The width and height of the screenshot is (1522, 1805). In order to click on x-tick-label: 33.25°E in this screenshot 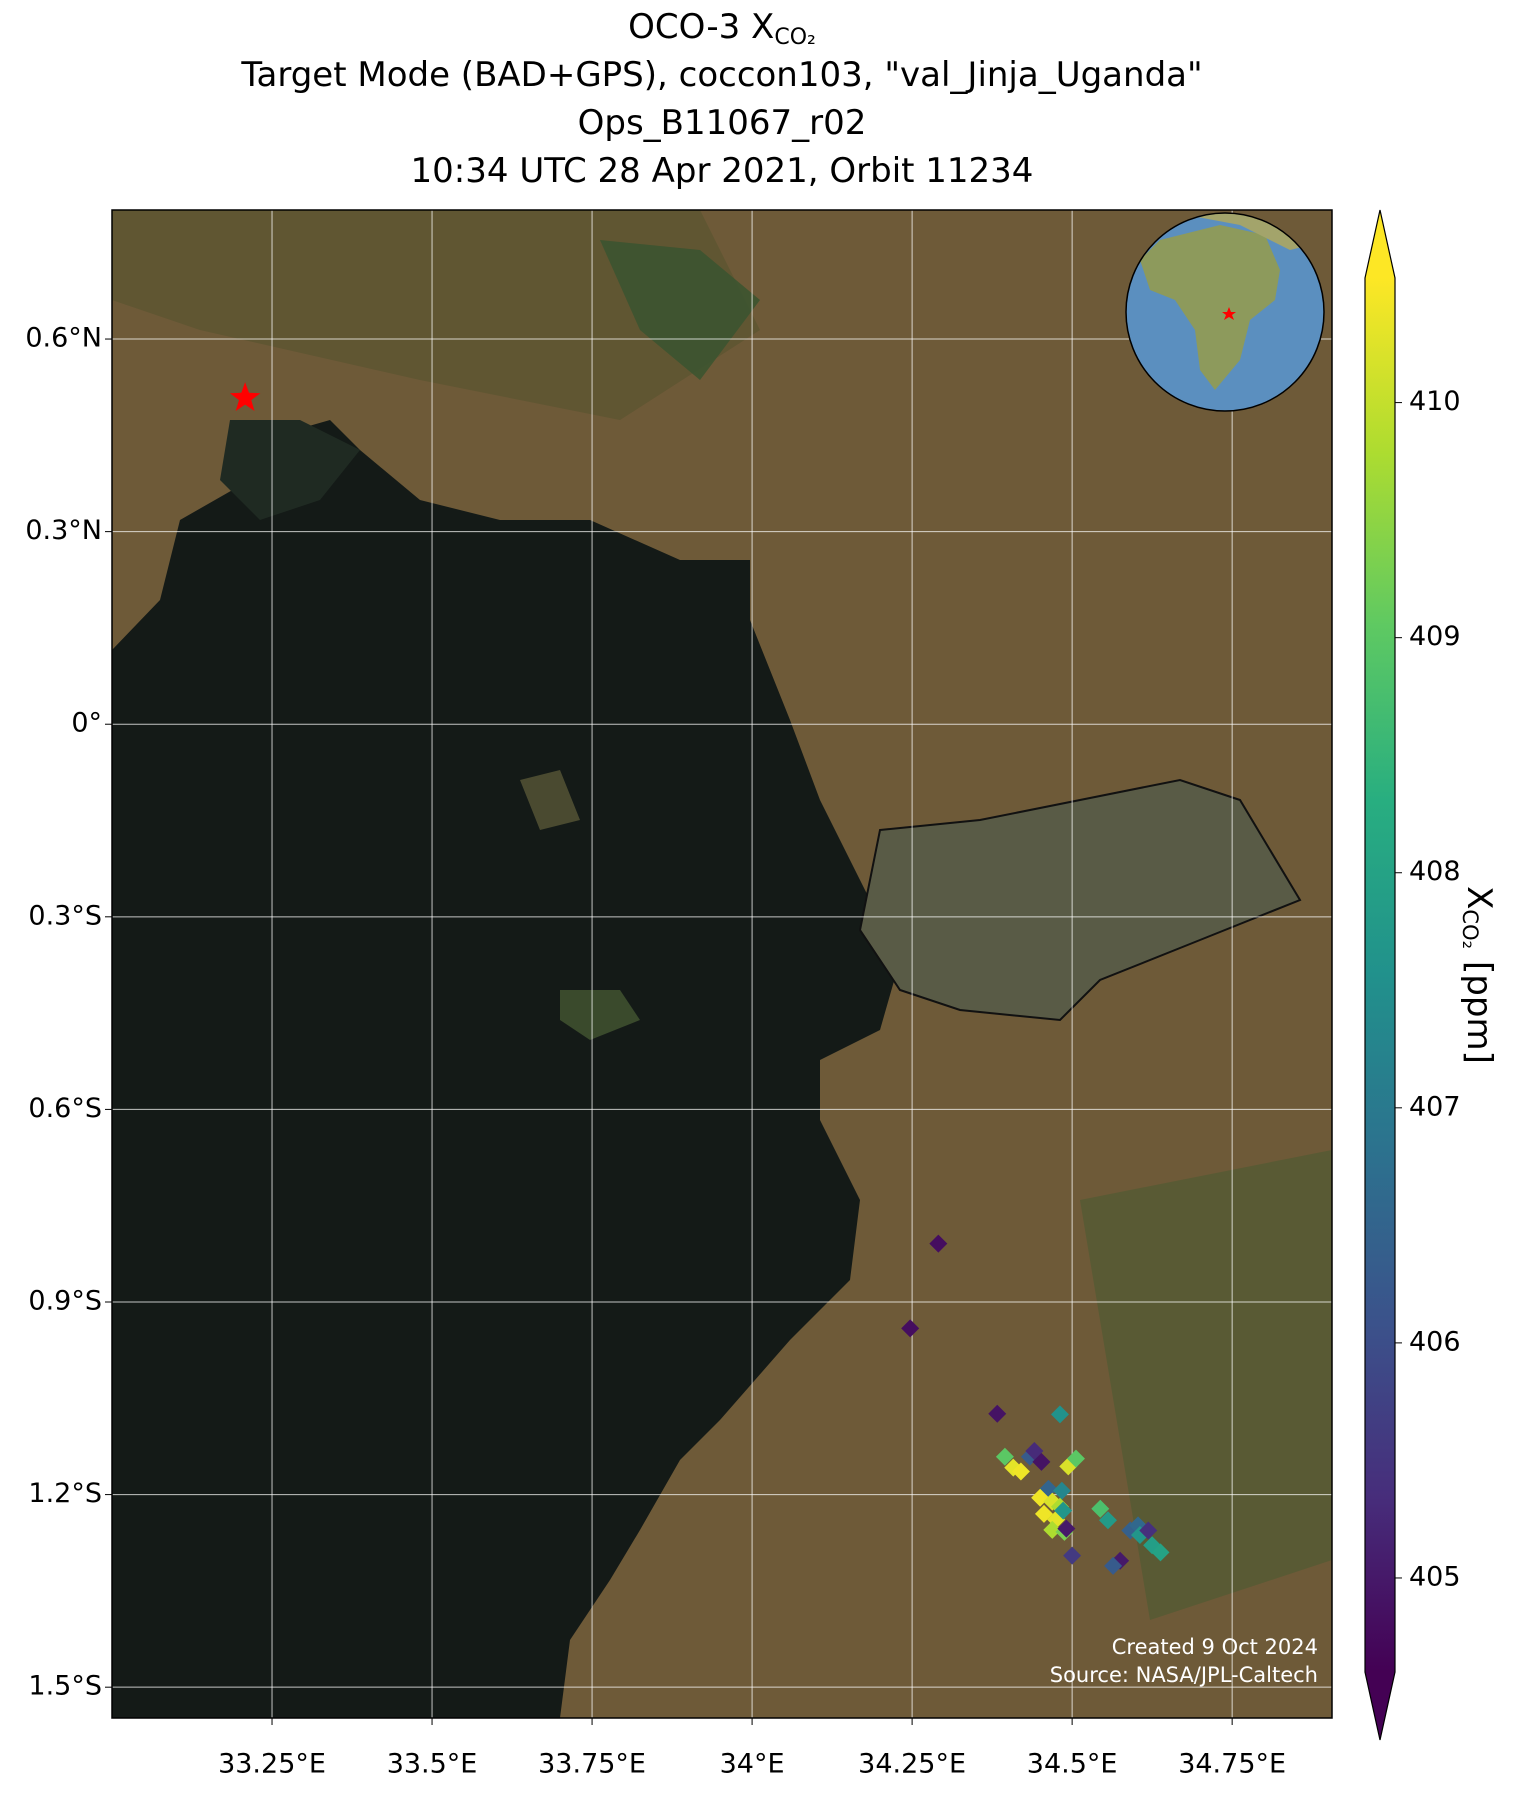, I will do `click(272, 1764)`.